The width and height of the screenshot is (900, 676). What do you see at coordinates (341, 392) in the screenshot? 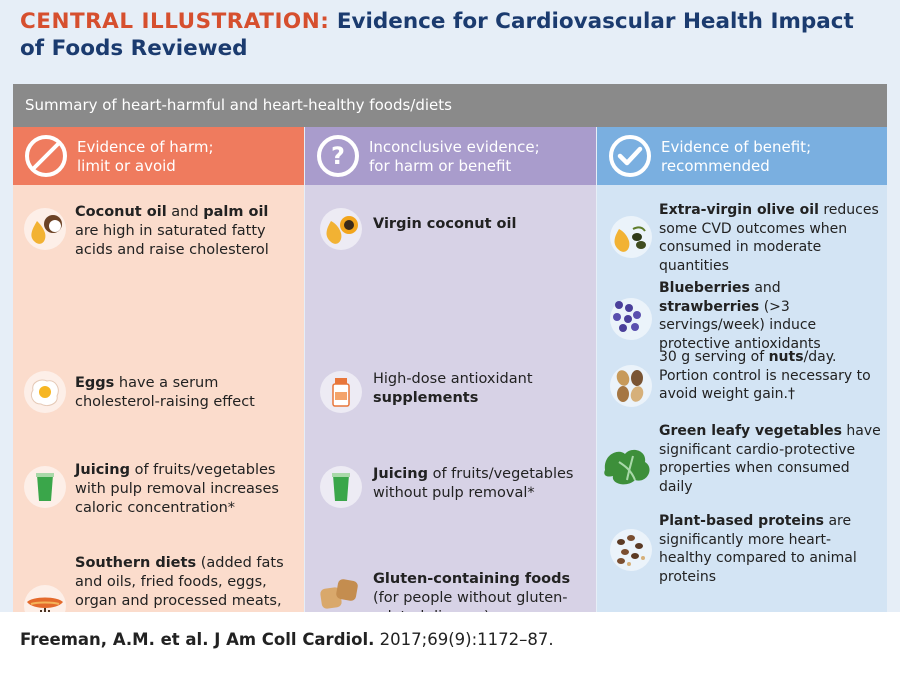
I see `supplement-bottle-icon` at bounding box center [341, 392].